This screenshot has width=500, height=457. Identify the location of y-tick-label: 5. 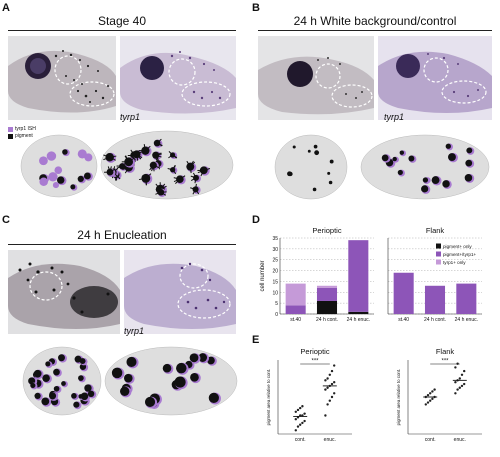
(276, 304).